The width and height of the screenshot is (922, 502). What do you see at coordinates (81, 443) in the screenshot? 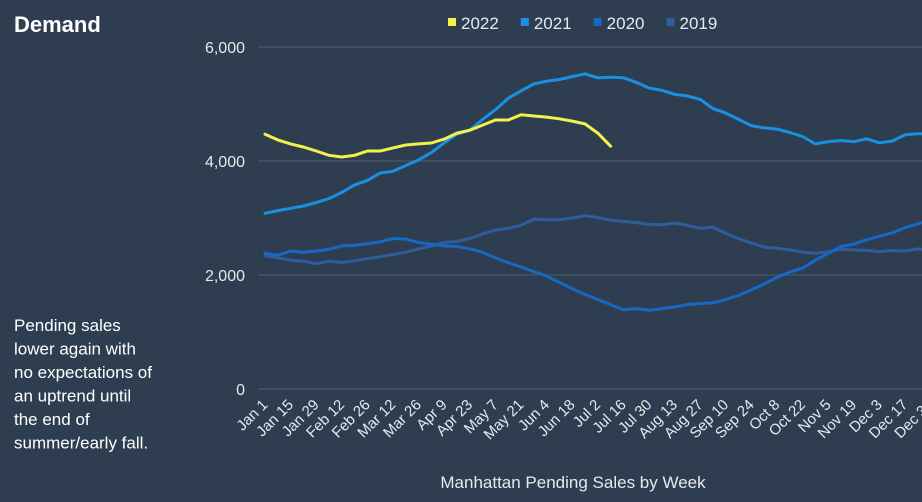
I see `annotation-line: summer/early fall.` at bounding box center [81, 443].